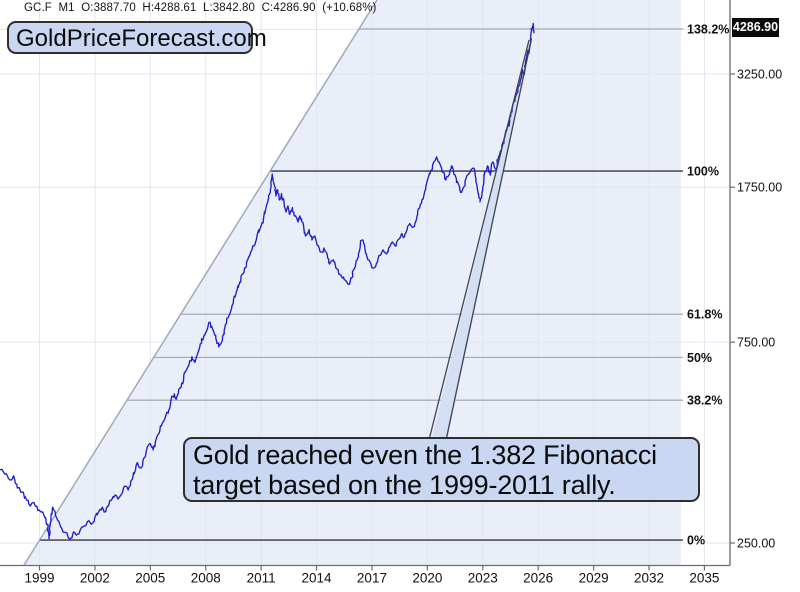 This screenshot has height=592, width=800. I want to click on fib-level-label: 138.2%, so click(708, 29).